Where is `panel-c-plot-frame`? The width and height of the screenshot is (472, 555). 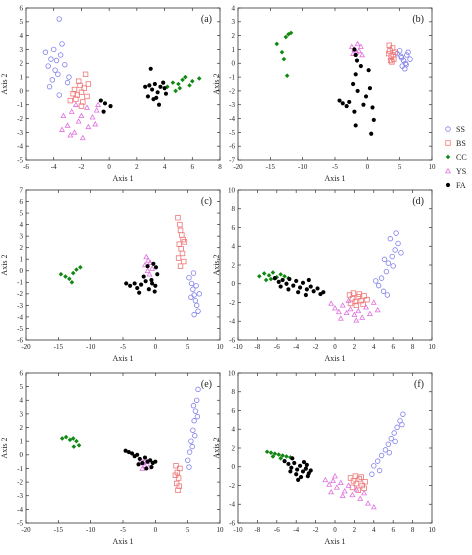 panel-c-plot-frame is located at coordinates (123, 265).